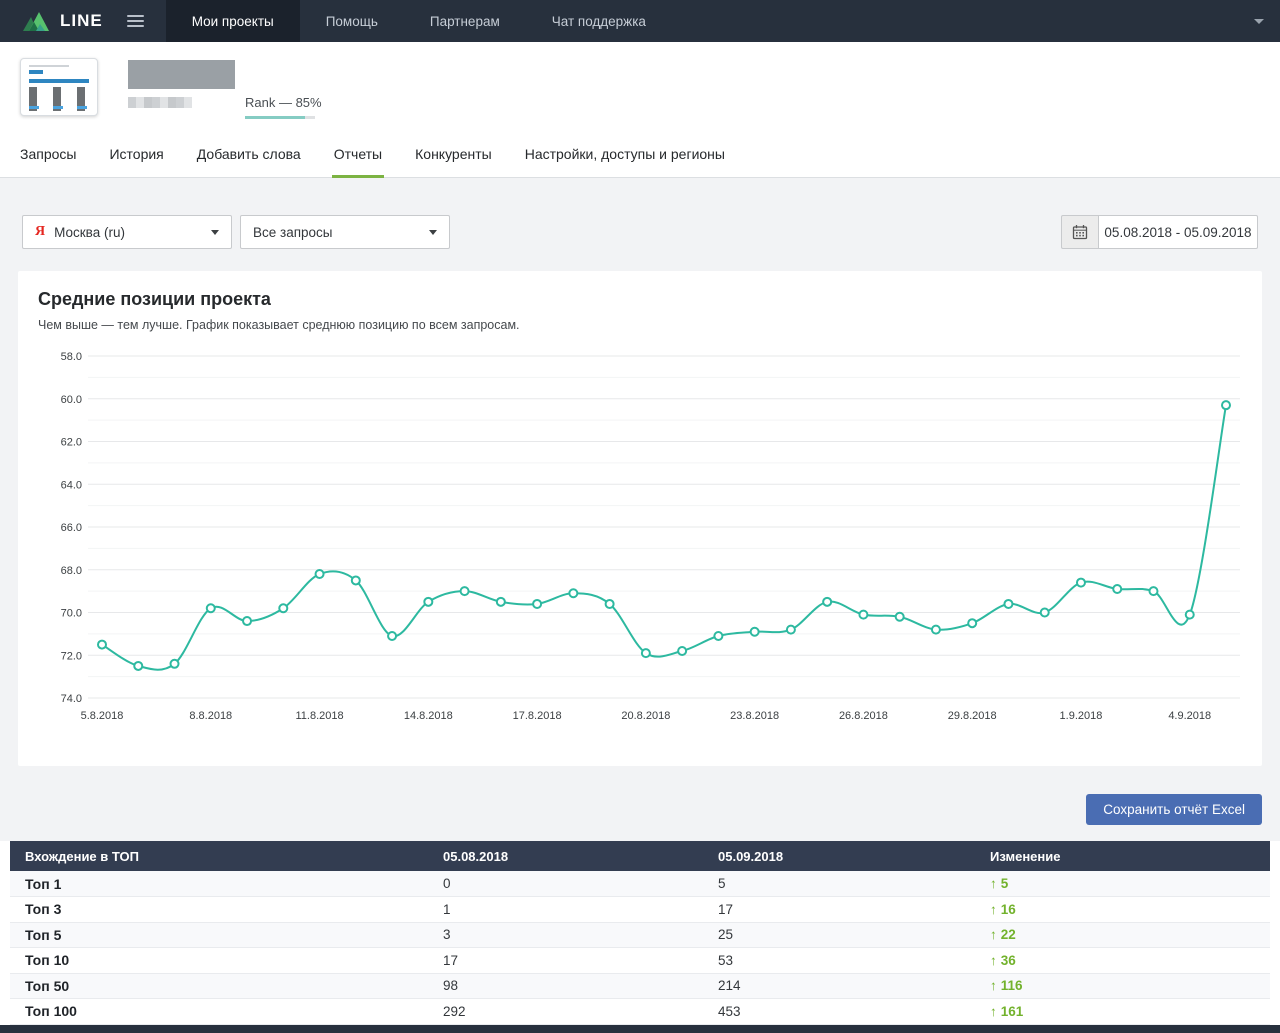  I want to click on x-axis-tick: 1.9.2018, so click(1081, 716).